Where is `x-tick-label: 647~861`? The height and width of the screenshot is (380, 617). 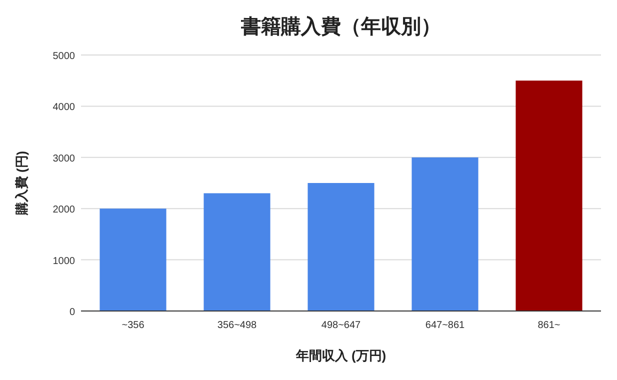 x-tick-label: 647~861 is located at coordinates (445, 325).